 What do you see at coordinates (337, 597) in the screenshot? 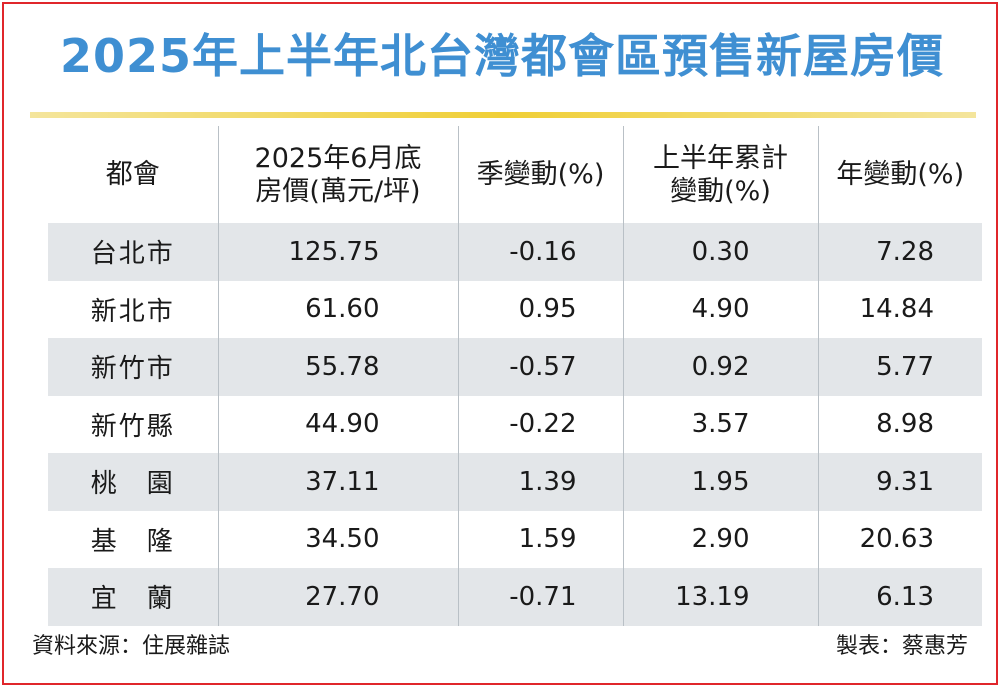
I see `cell-price: 27.70` at bounding box center [337, 597].